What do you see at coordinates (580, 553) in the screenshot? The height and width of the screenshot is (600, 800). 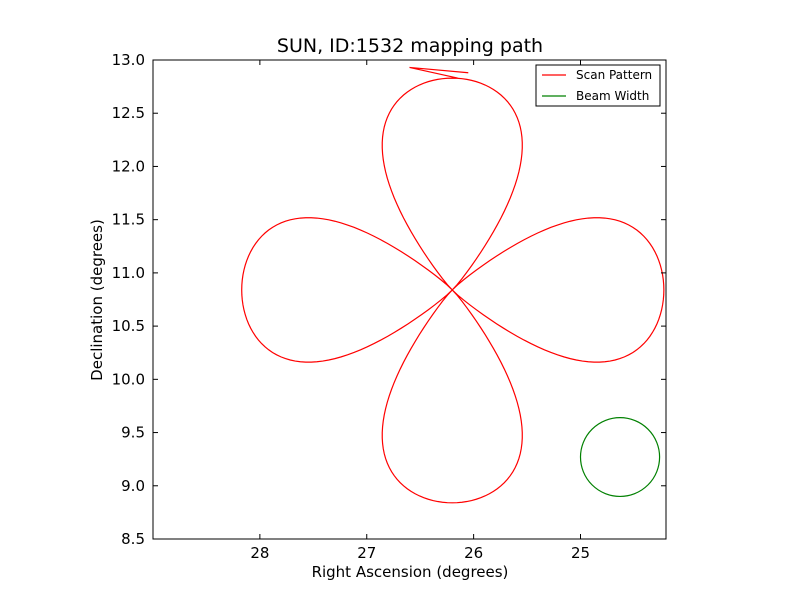 I see `x-tick-label: 25` at bounding box center [580, 553].